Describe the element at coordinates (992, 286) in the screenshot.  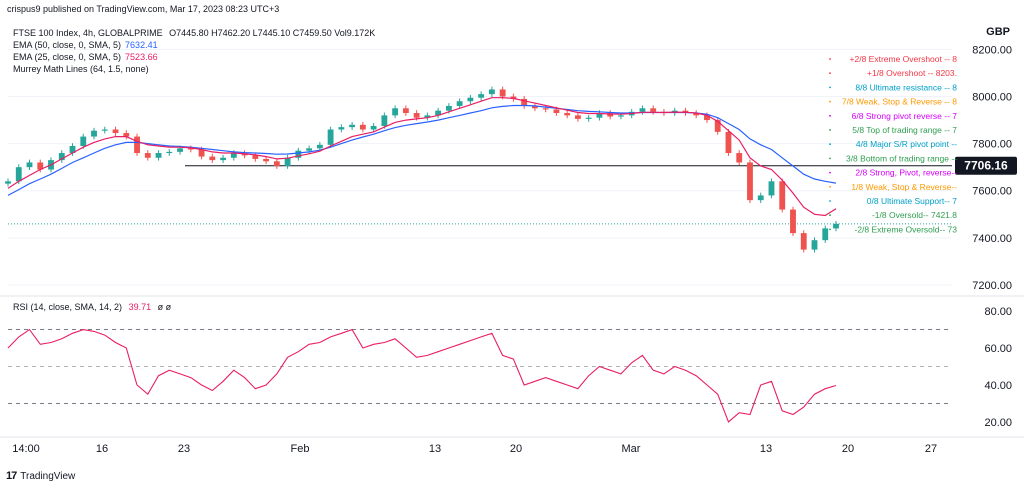
I see `price-tick-label: 7200.00` at that location.